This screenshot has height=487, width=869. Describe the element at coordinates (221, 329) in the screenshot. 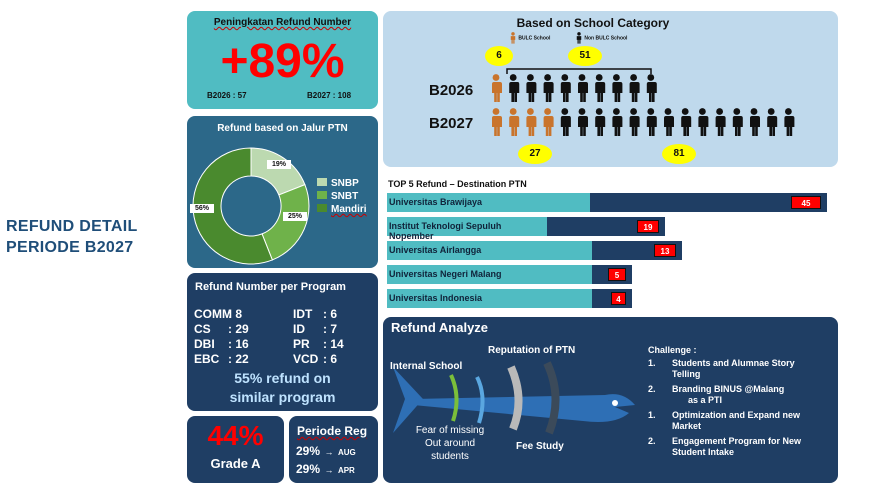

I see `program-row-left-1: CS: 29` at that location.